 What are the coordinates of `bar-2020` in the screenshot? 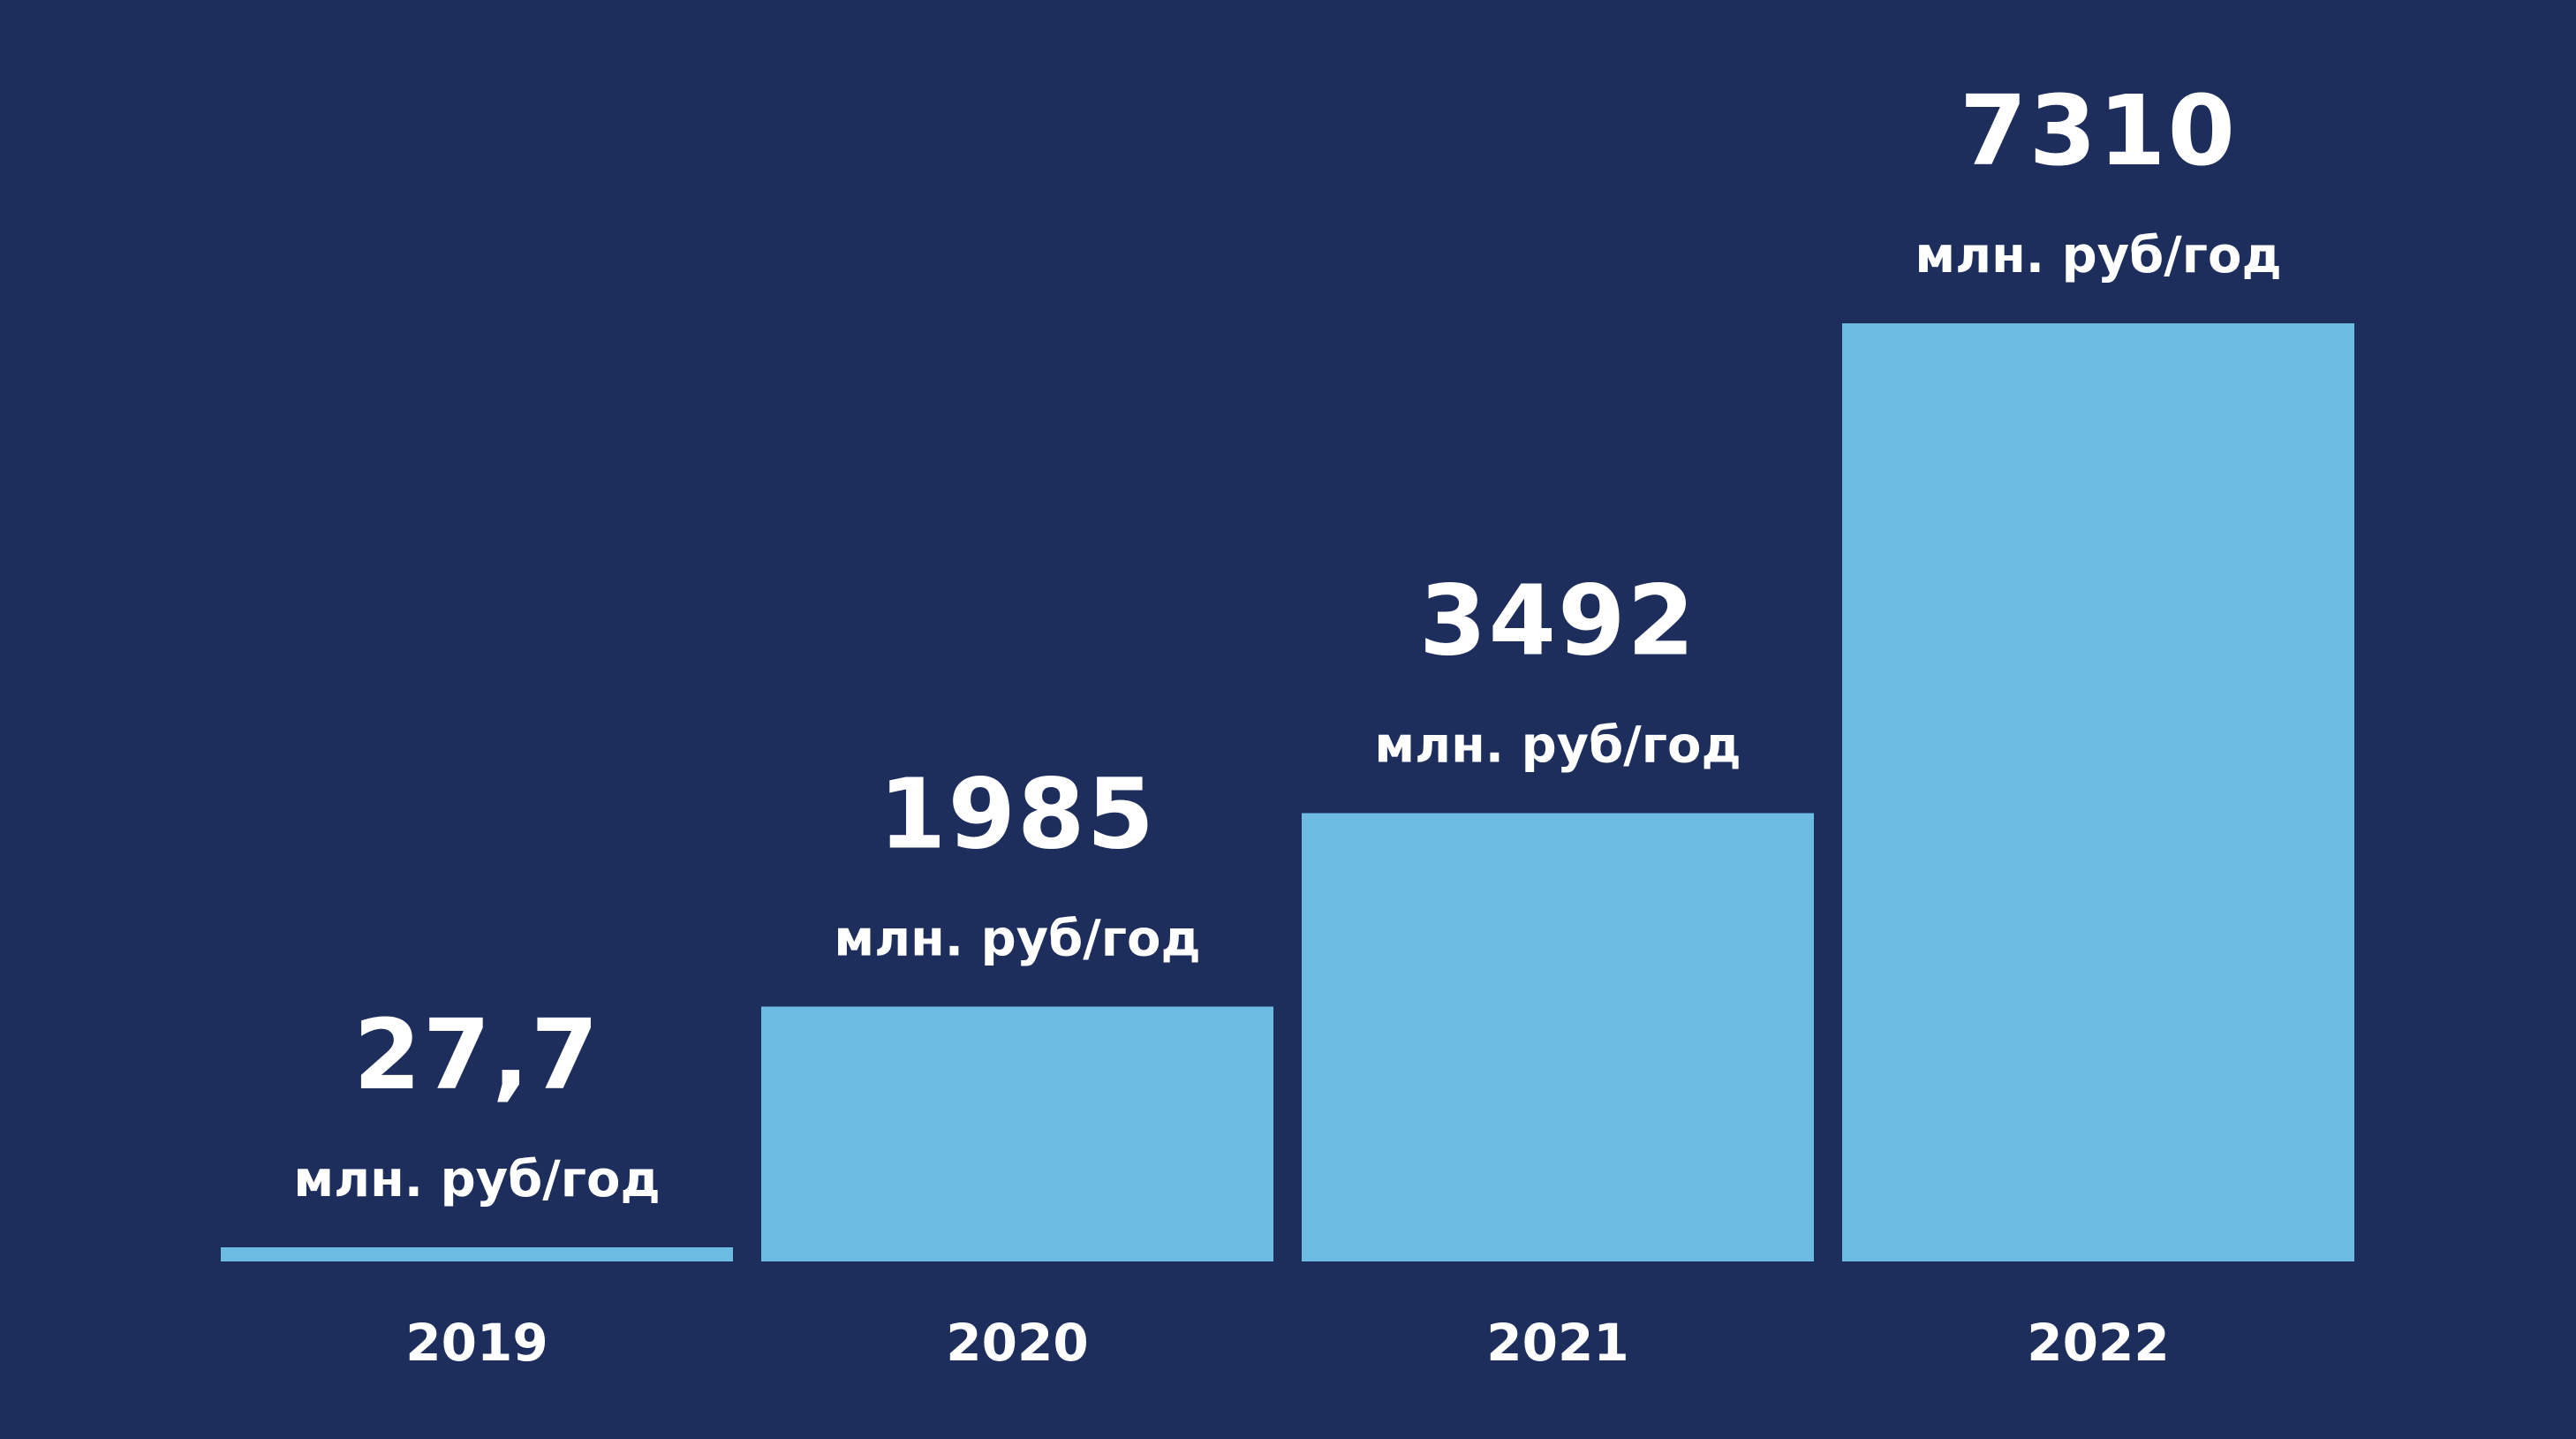 It's located at (1017, 1133).